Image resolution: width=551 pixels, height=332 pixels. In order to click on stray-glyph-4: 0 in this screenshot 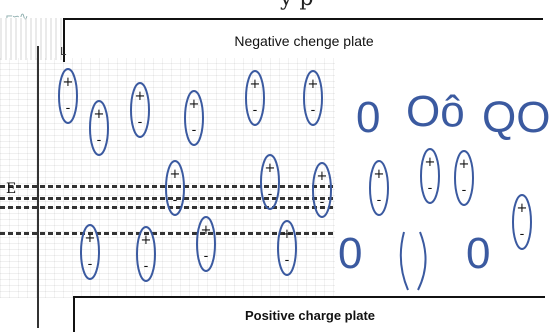, I will do `click(350, 253)`.